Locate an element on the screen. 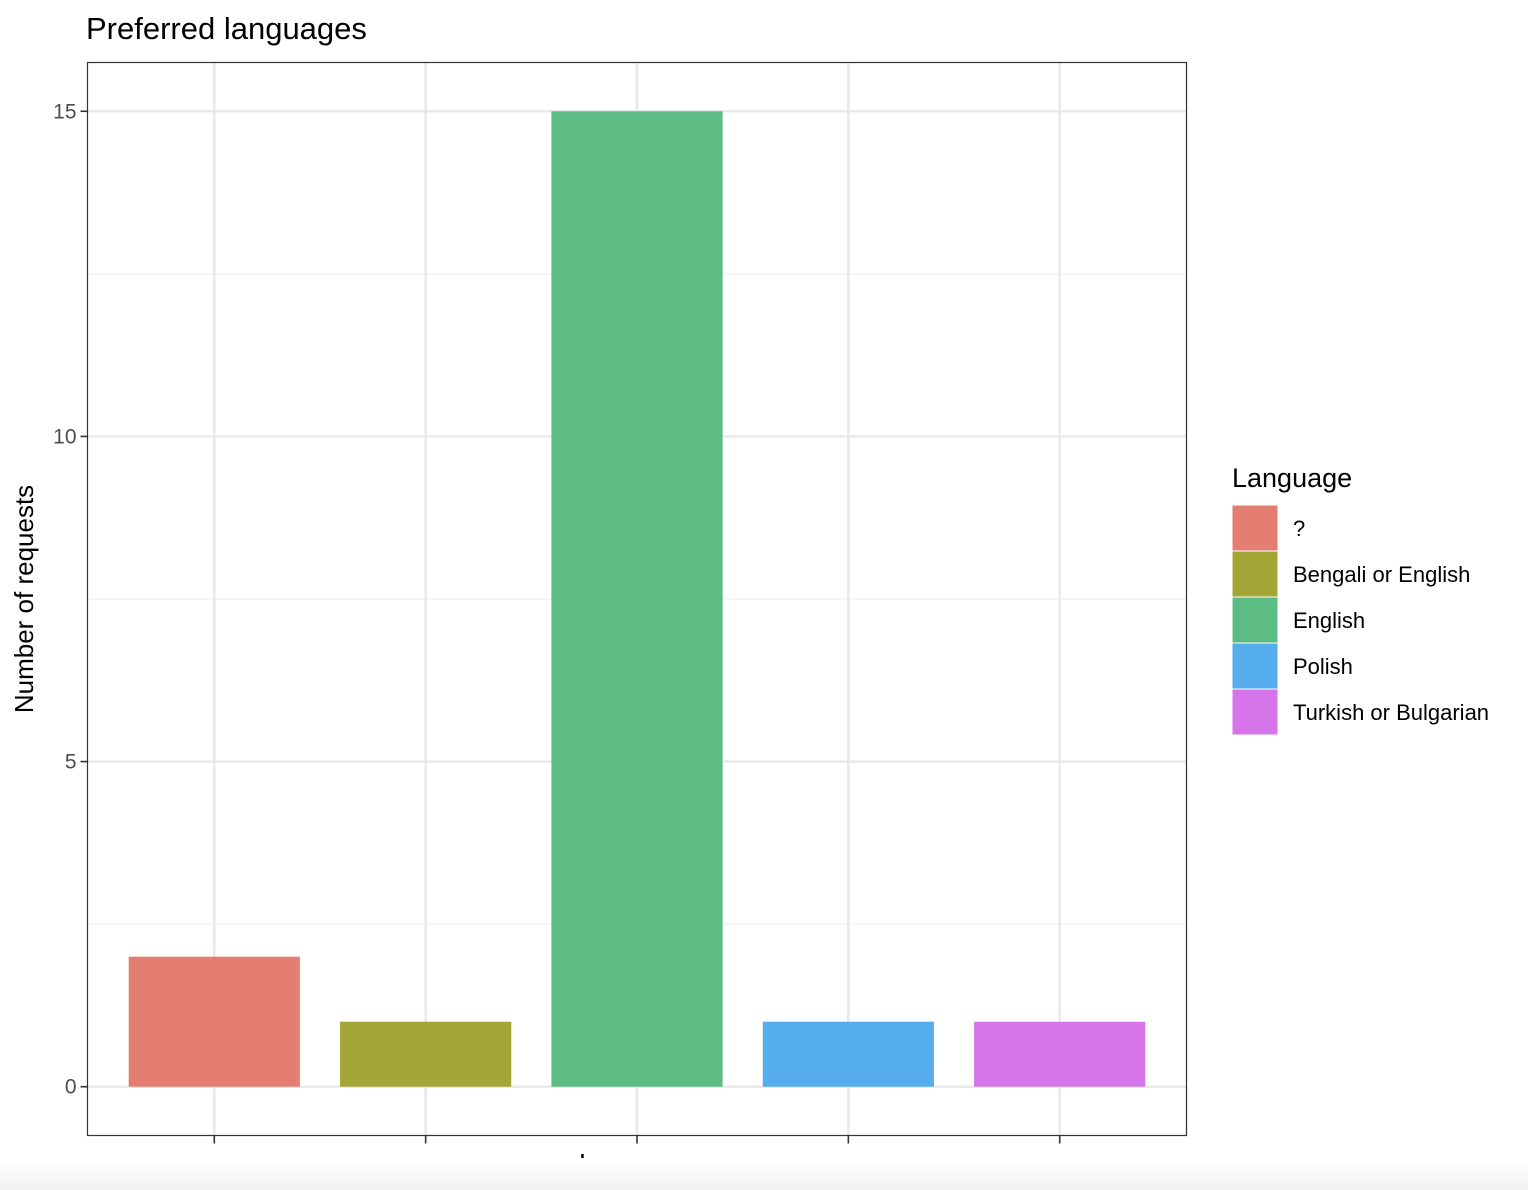 This screenshot has height=1190, width=1528. chart-title: Preferred languages is located at coordinates (226, 28).